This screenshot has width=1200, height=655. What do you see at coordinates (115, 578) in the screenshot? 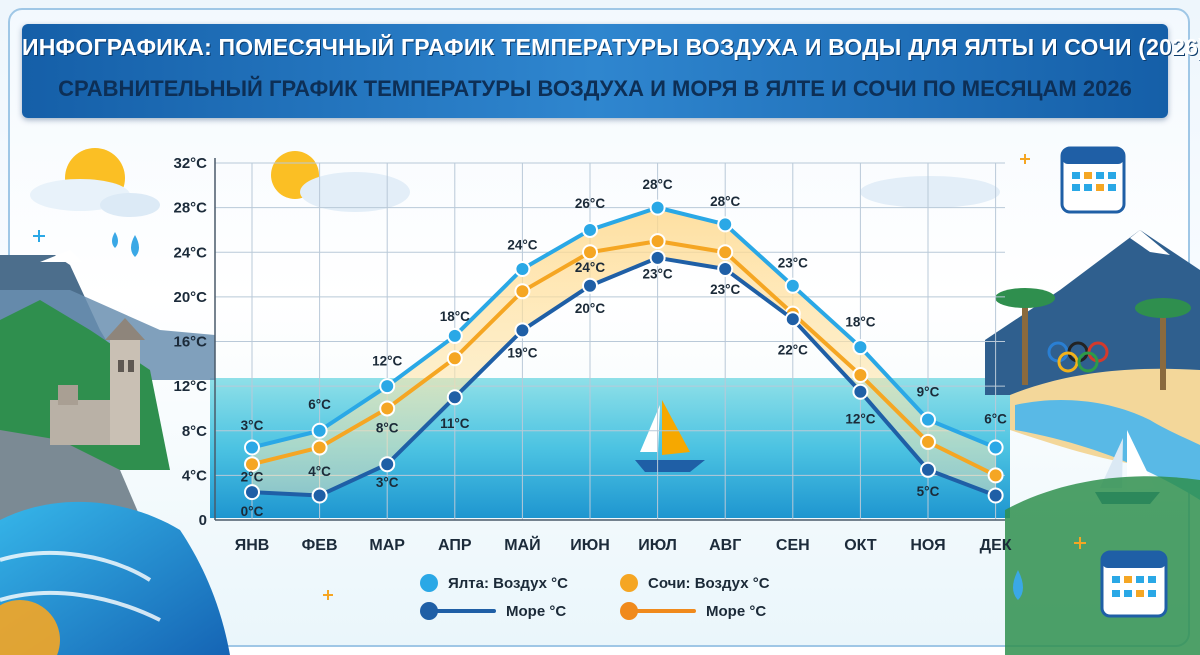
I see `wave-left-illustration` at bounding box center [115, 578].